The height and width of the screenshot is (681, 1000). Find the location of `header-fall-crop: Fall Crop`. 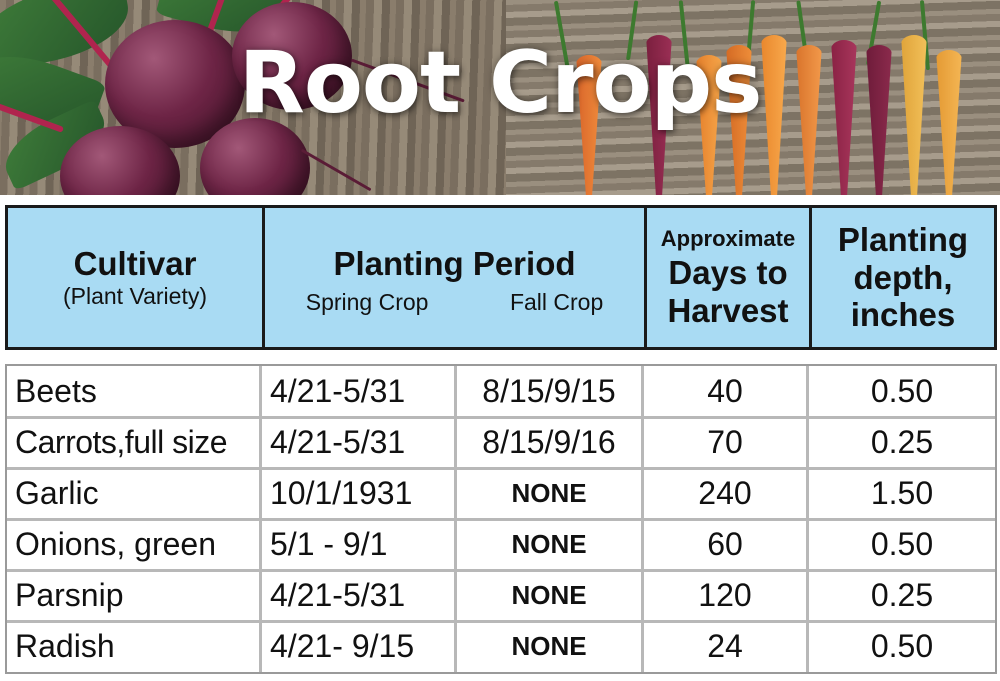

header-fall-crop: Fall Crop is located at coordinates (556, 301).